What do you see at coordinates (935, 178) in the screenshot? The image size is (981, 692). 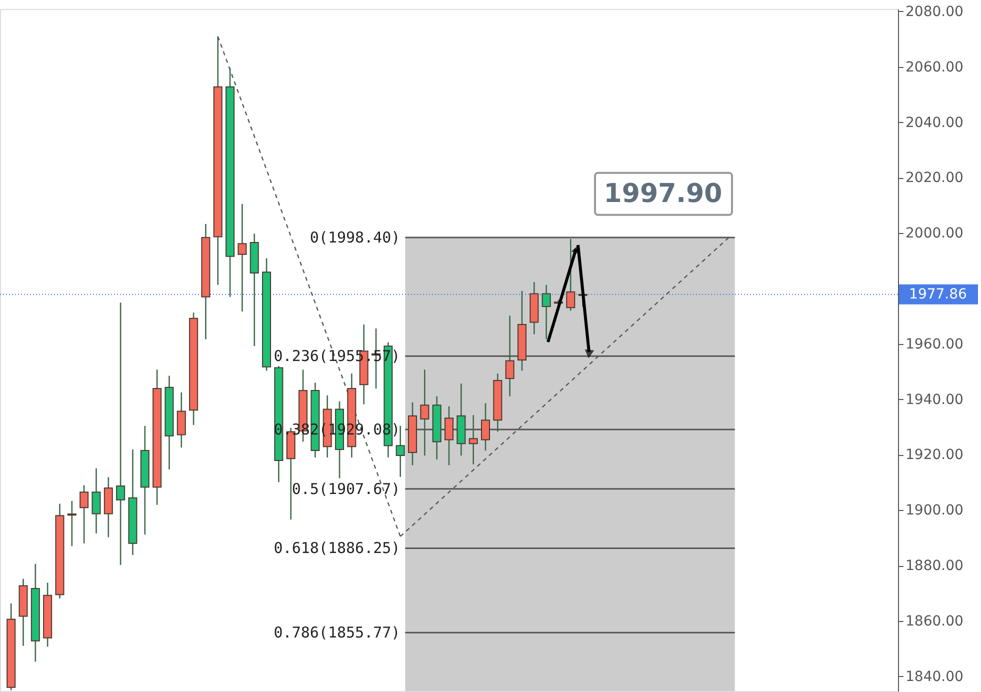 I see `y-tick-label: 2020.00` at bounding box center [935, 178].